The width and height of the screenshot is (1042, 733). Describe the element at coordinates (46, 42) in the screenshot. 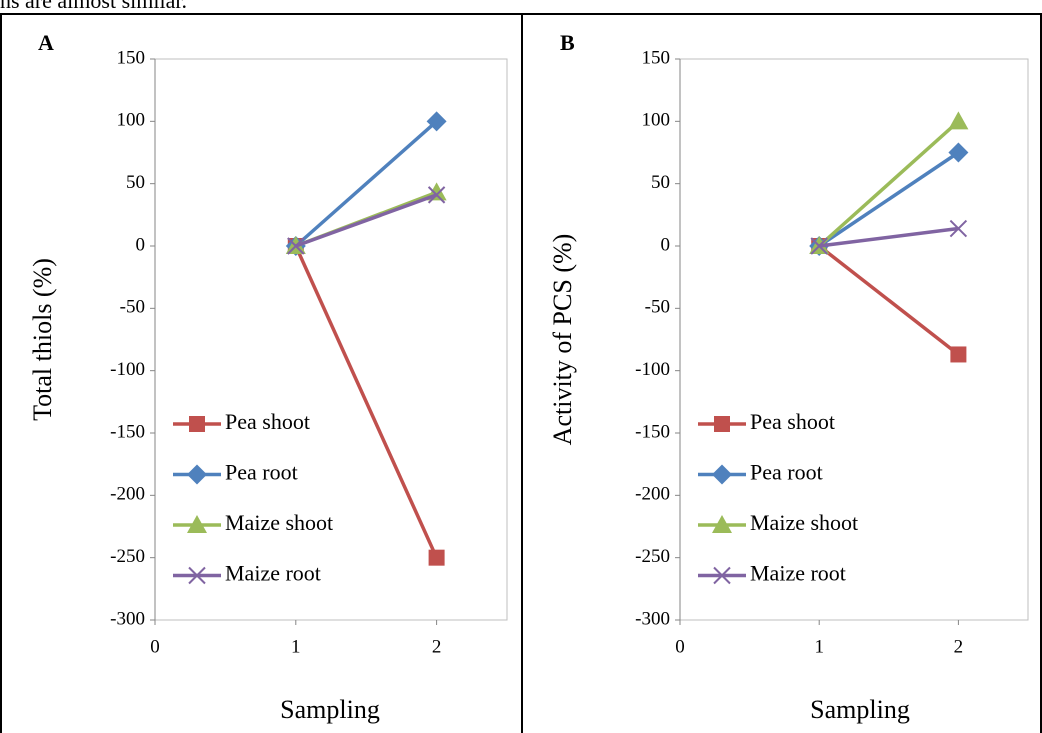

I see `panel-label: A` at that location.